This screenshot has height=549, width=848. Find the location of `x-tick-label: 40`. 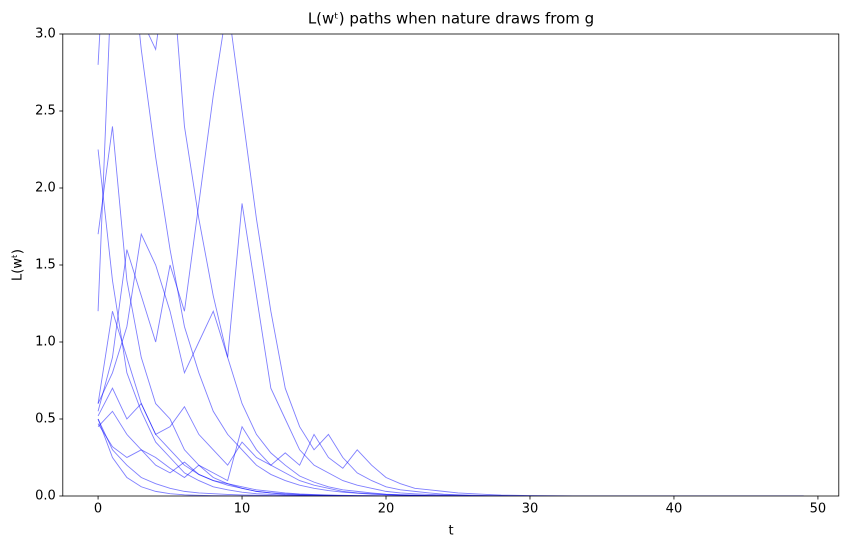

x-tick-label: 40 is located at coordinates (674, 509).